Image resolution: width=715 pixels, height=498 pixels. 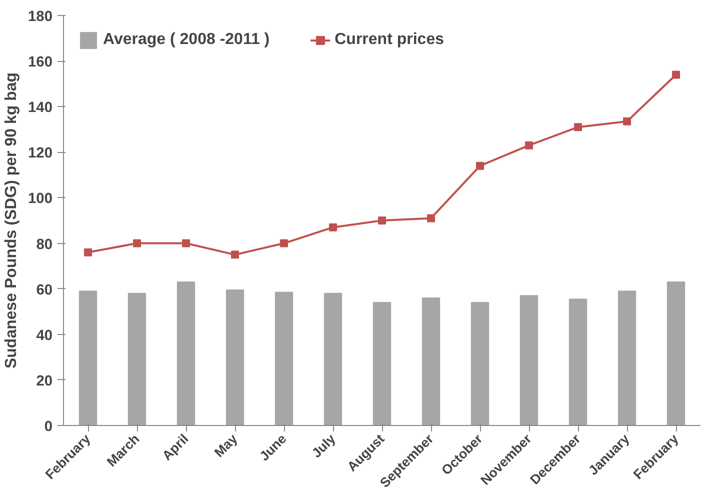 What do you see at coordinates (11, 220) in the screenshot?
I see `y-axis-title: Sudanese Pounds (SDG) per 90 kg bag` at bounding box center [11, 220].